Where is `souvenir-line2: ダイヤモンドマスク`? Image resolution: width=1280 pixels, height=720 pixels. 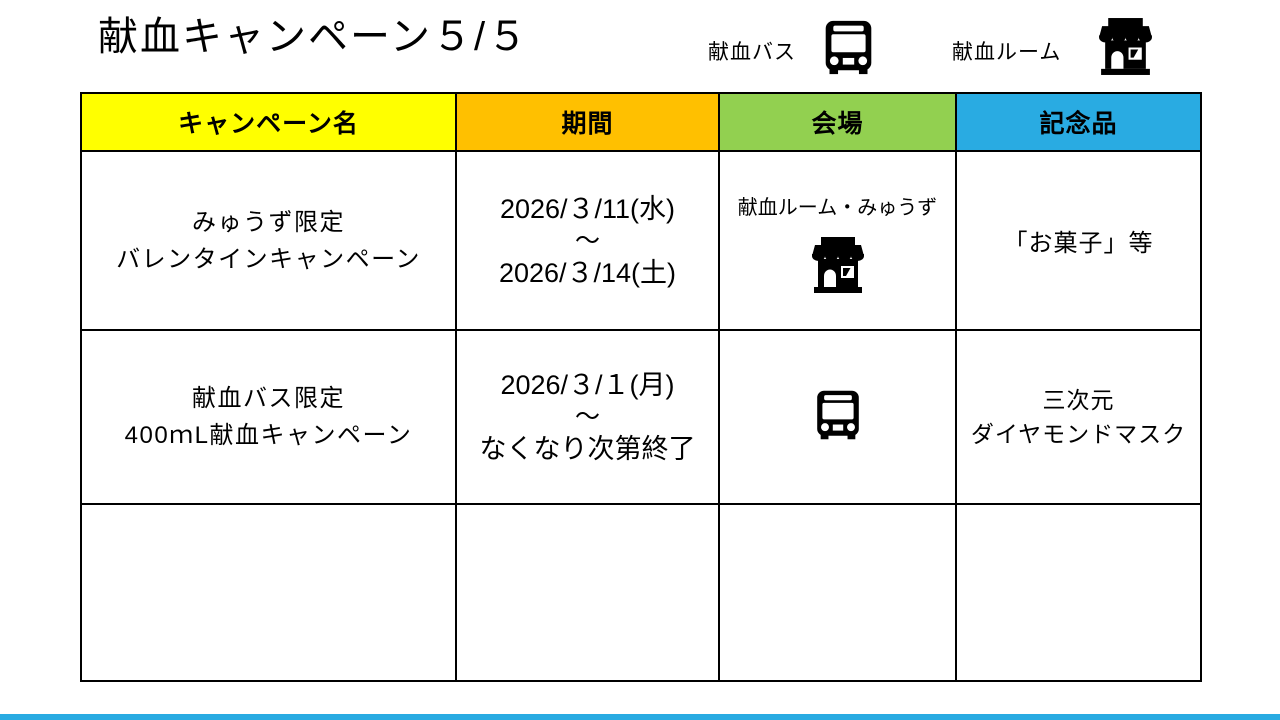
souvenir-line2: ダイヤモンドマスク is located at coordinates (1078, 434).